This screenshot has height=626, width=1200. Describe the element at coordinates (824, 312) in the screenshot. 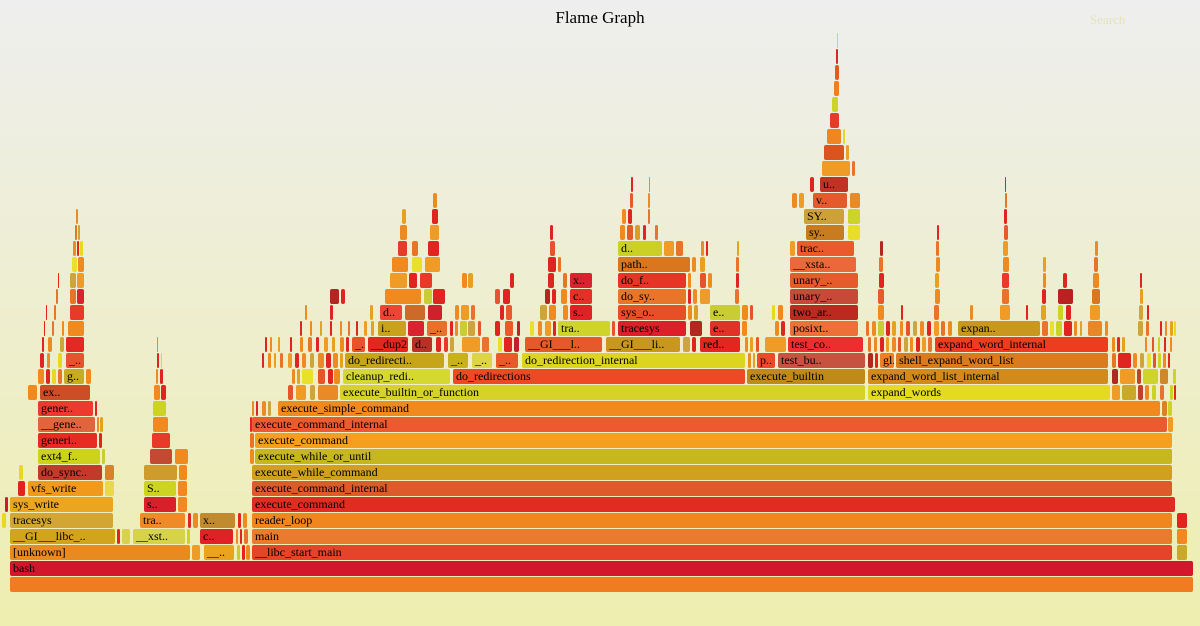

I see `frame-two-ar: two_ar..` at that location.